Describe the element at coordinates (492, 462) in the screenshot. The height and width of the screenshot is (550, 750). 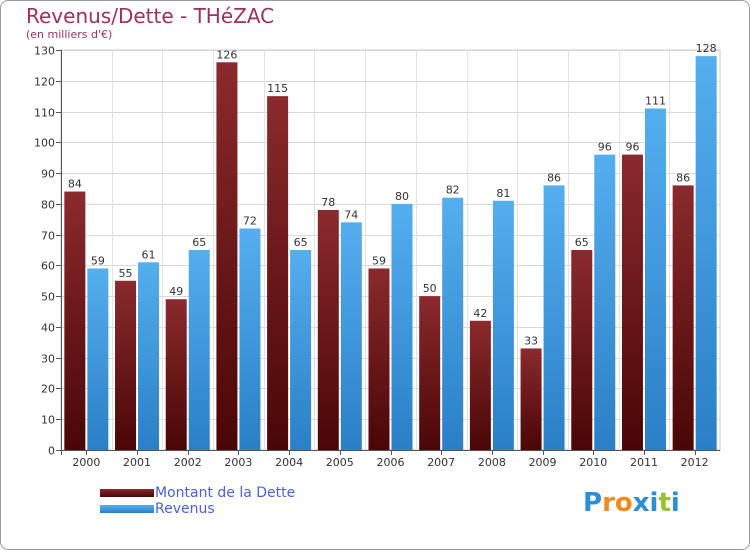
I see `x-tick-label-2008: 2008` at that location.